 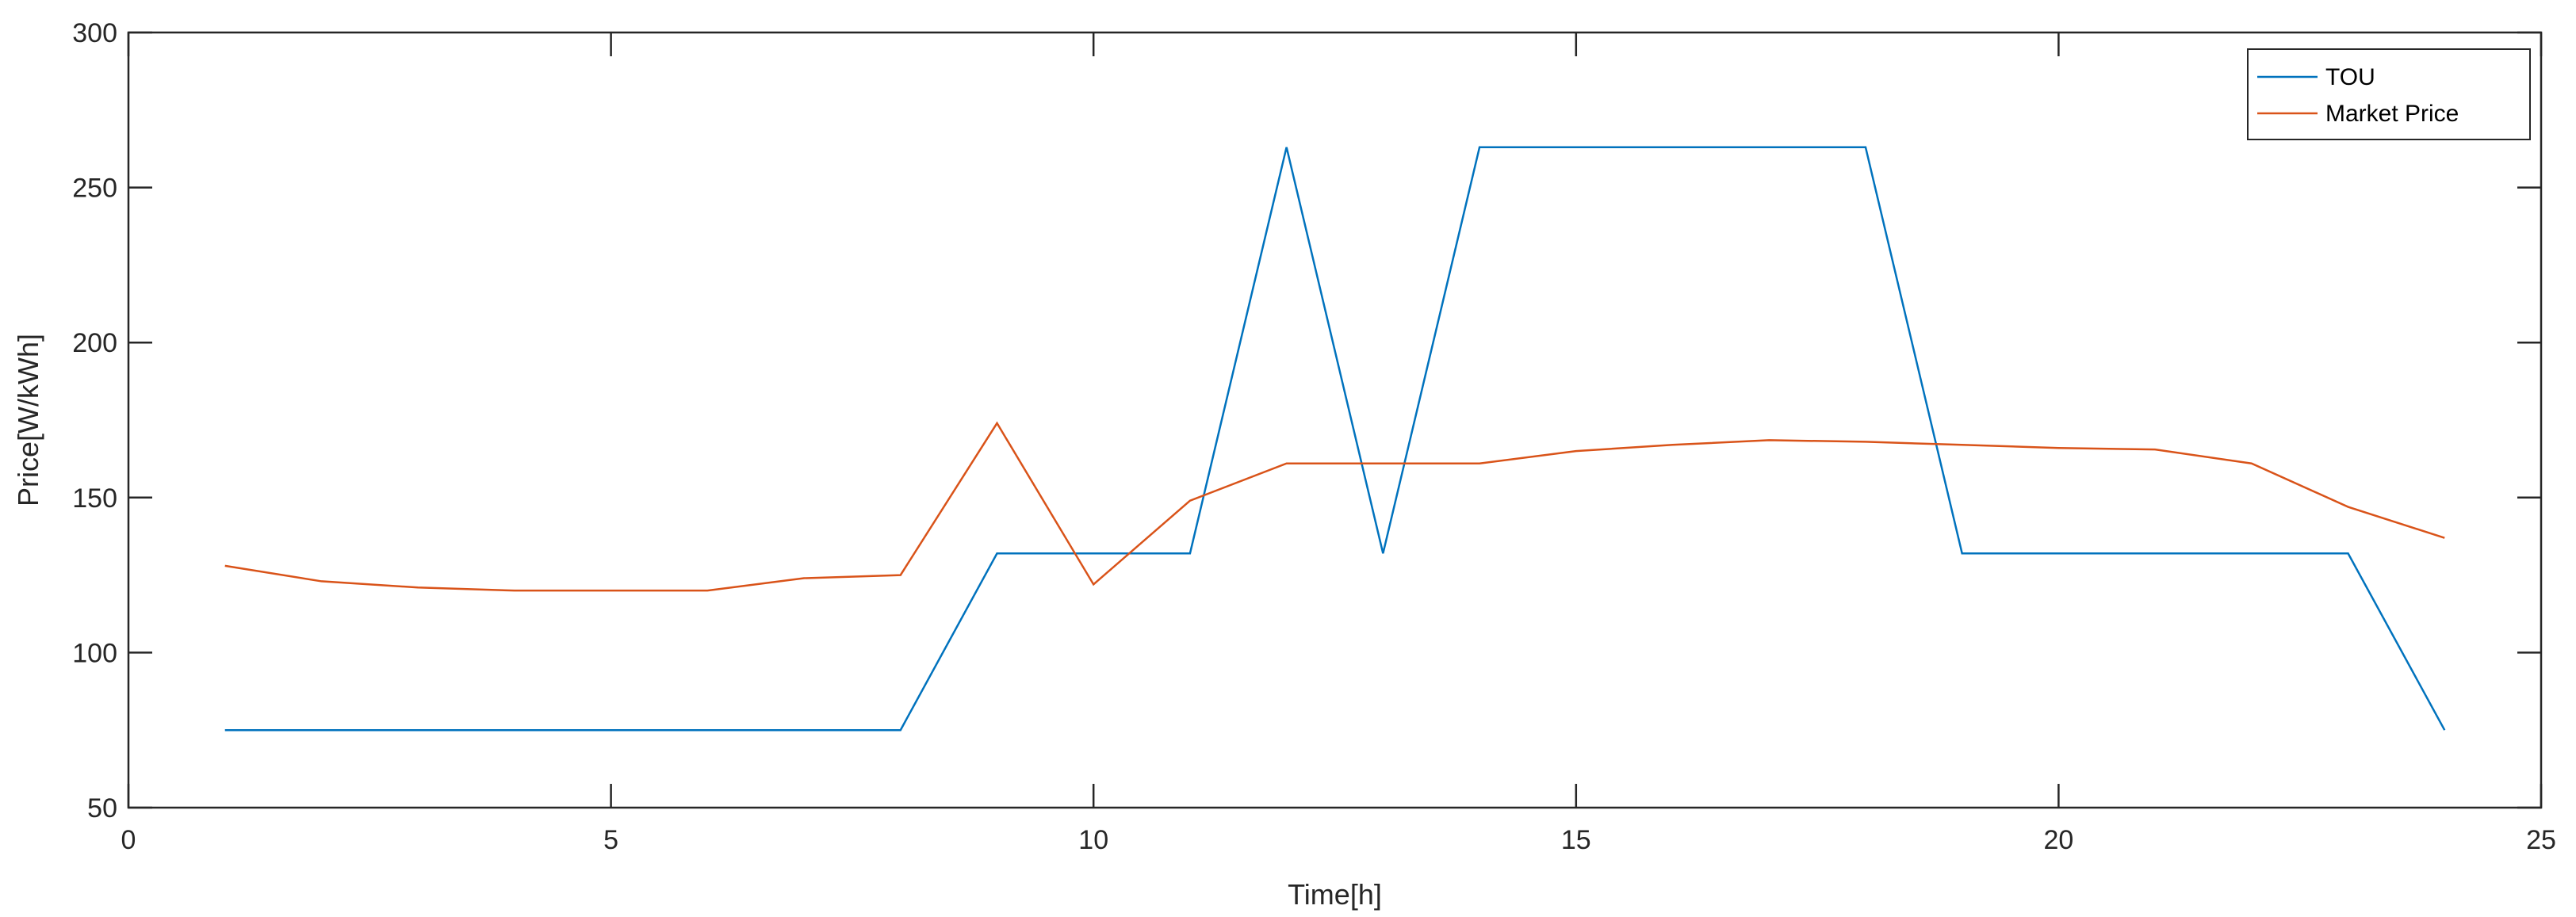 I want to click on x-tick-label: 5, so click(x=610, y=840).